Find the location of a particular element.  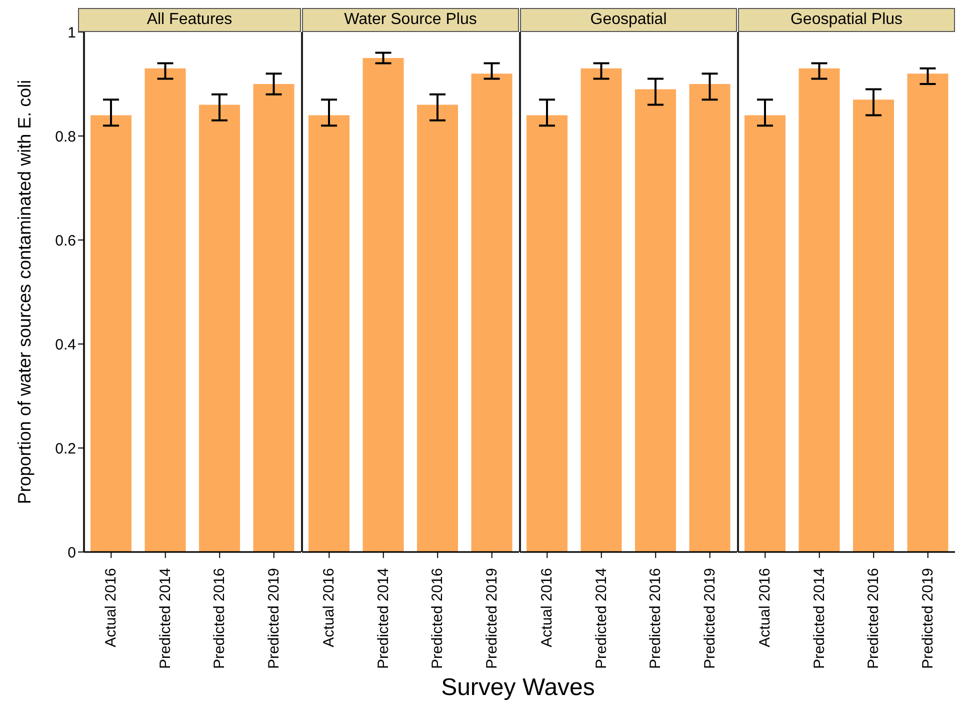

y-tick-label: 0 is located at coordinates (72, 553).